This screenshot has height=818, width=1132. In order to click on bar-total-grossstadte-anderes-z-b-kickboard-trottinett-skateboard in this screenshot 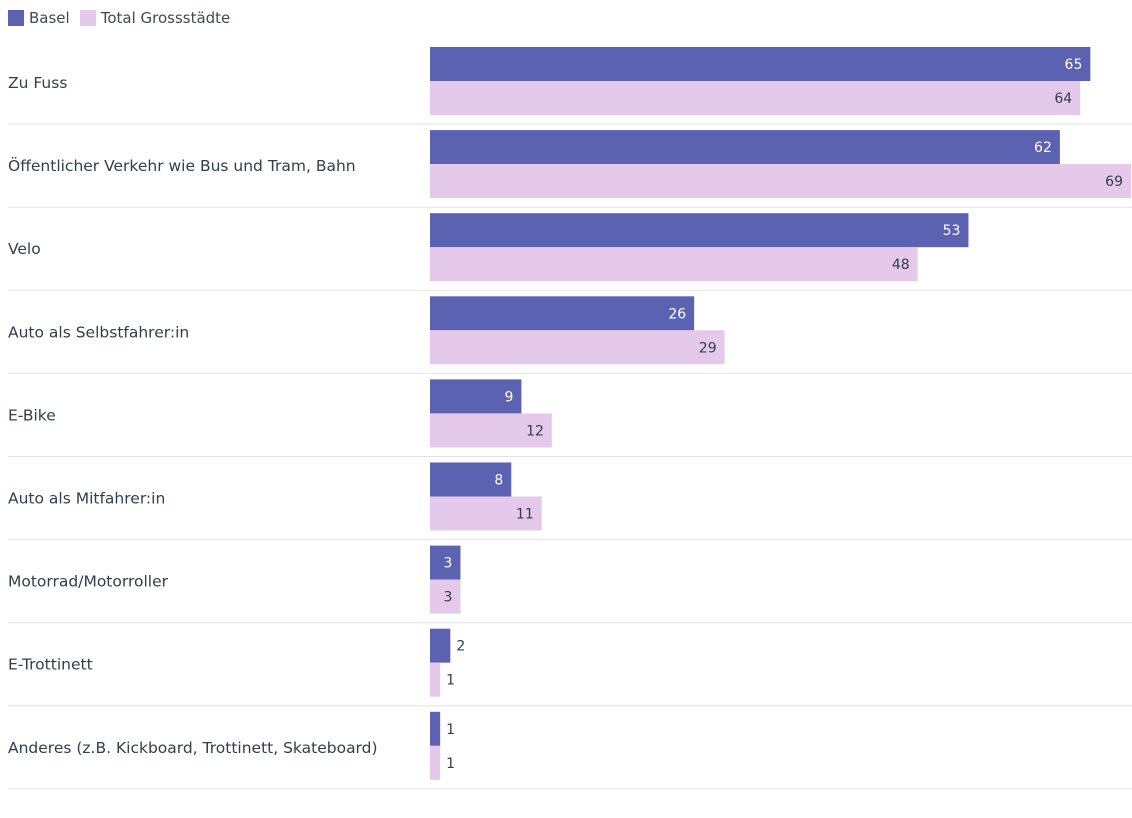, I will do `click(435, 762)`.